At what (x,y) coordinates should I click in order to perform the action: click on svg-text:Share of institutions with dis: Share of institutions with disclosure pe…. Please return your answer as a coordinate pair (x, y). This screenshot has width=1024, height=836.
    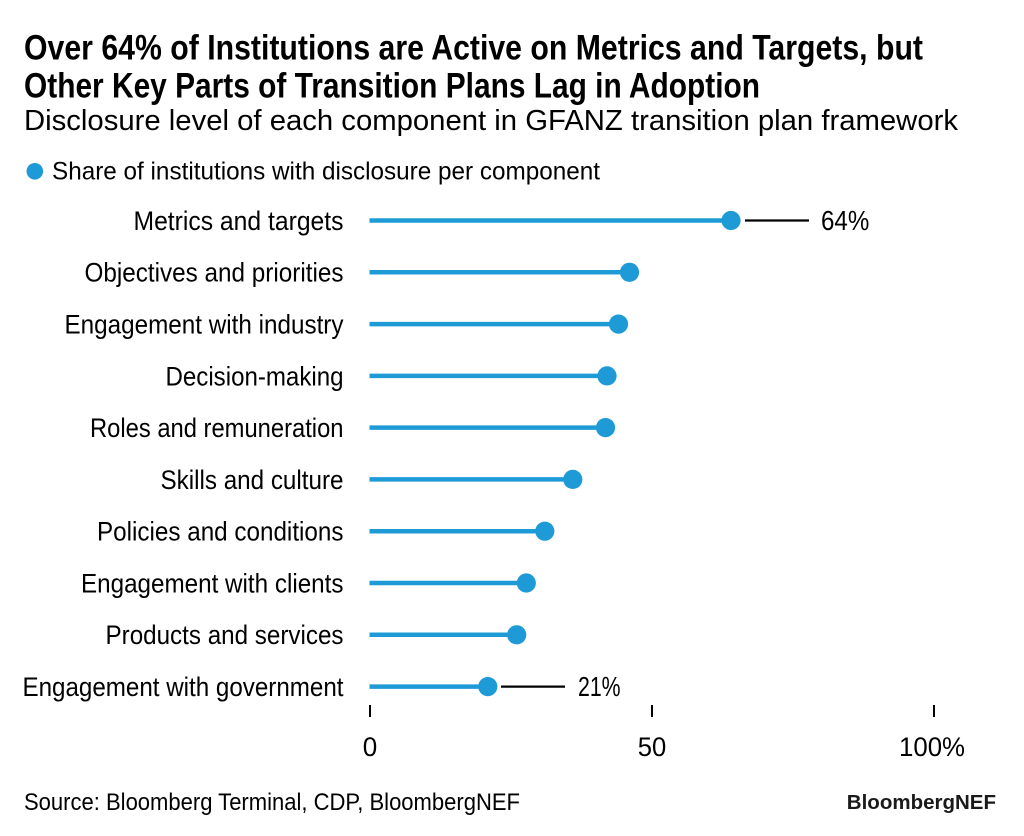
    Looking at the image, I should click on (326, 171).